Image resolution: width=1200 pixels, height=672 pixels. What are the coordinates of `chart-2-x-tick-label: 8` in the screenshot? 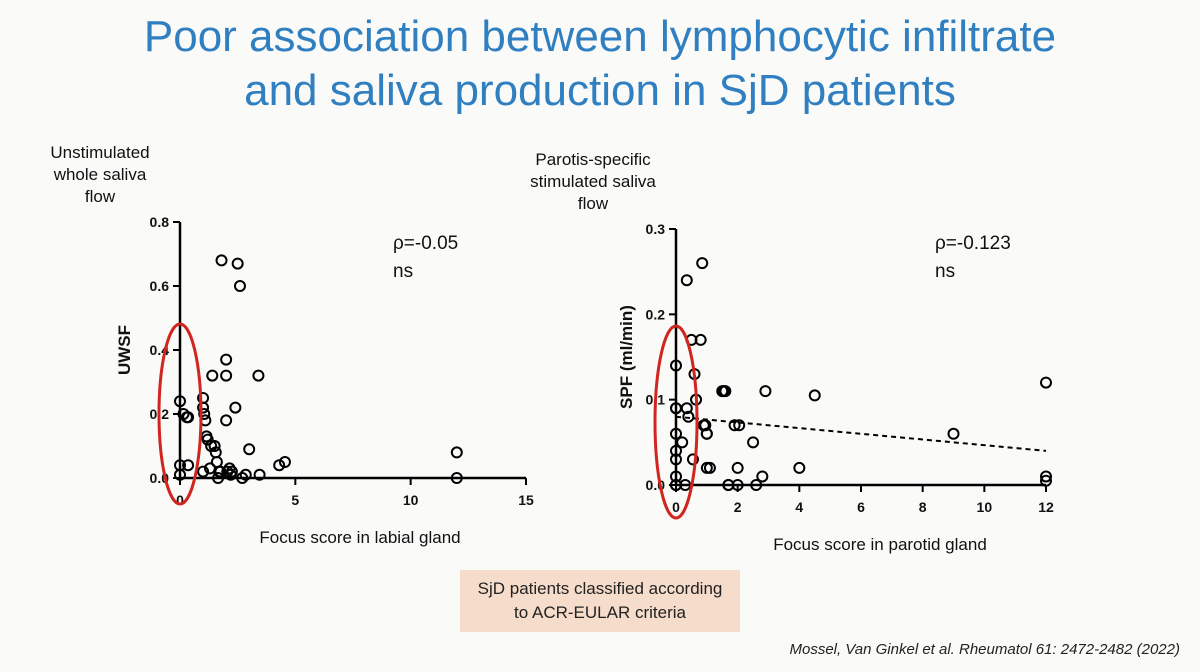 It's located at (923, 507).